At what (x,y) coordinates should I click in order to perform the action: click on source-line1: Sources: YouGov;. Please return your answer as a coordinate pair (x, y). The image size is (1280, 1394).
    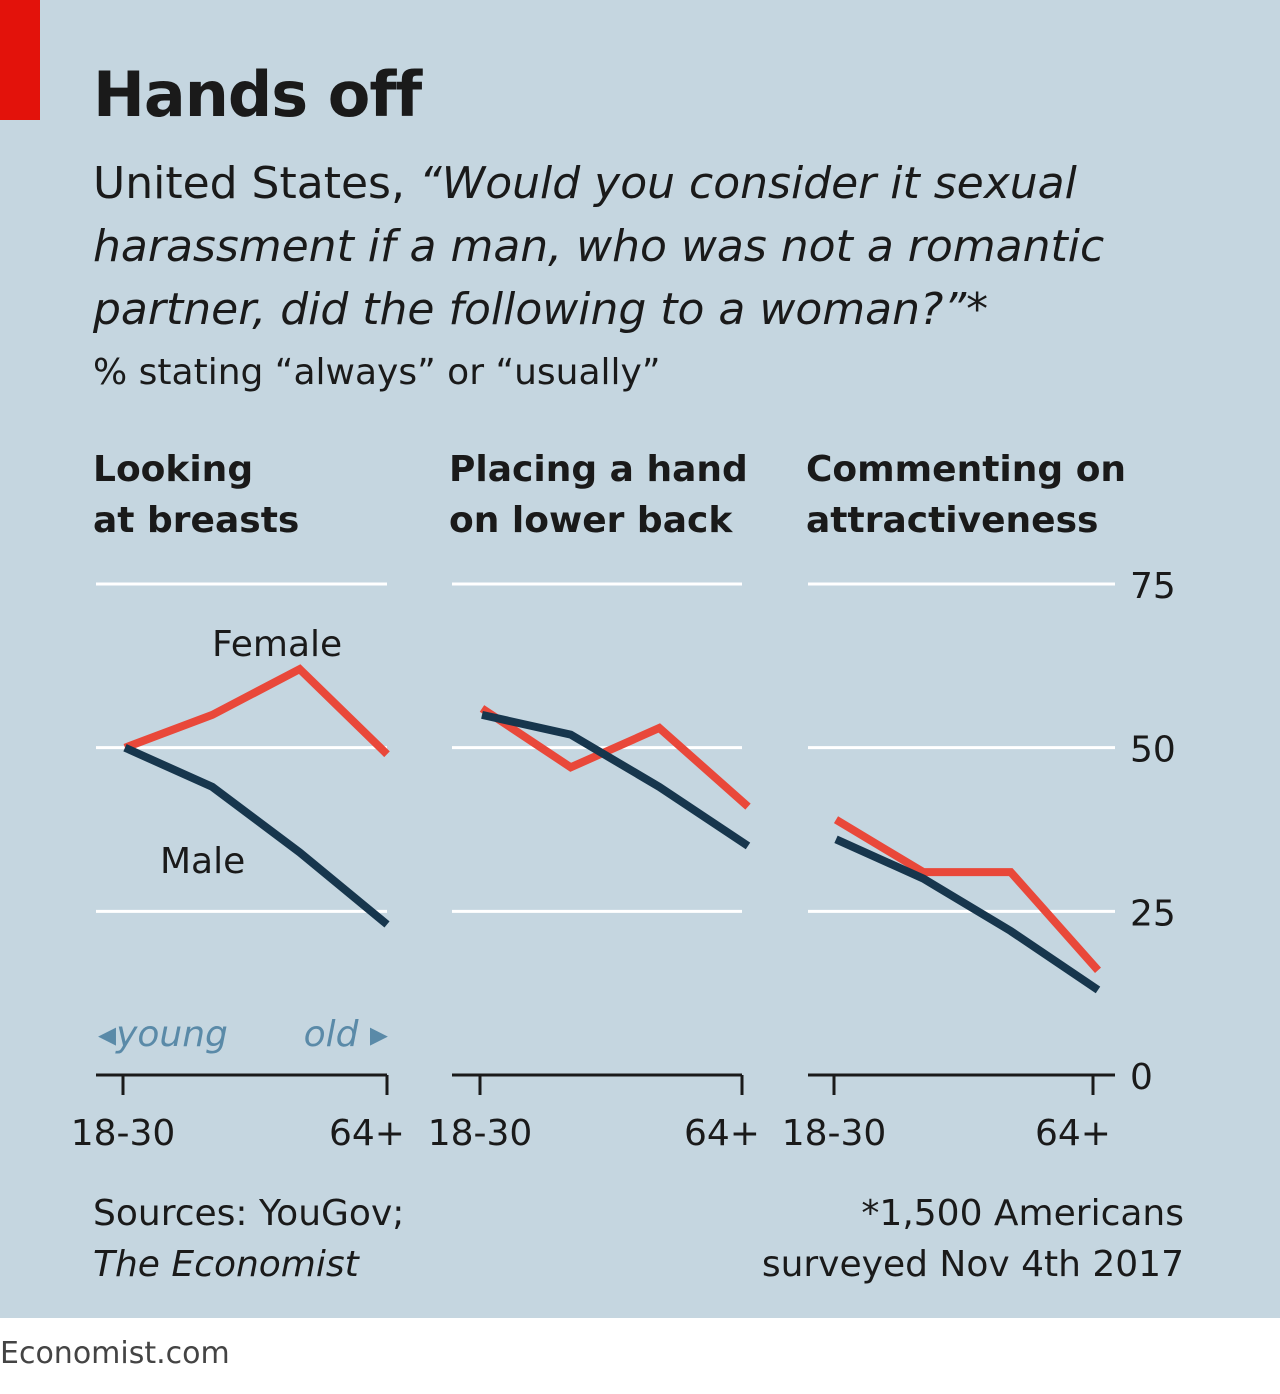
    Looking at the image, I should click on (249, 1213).